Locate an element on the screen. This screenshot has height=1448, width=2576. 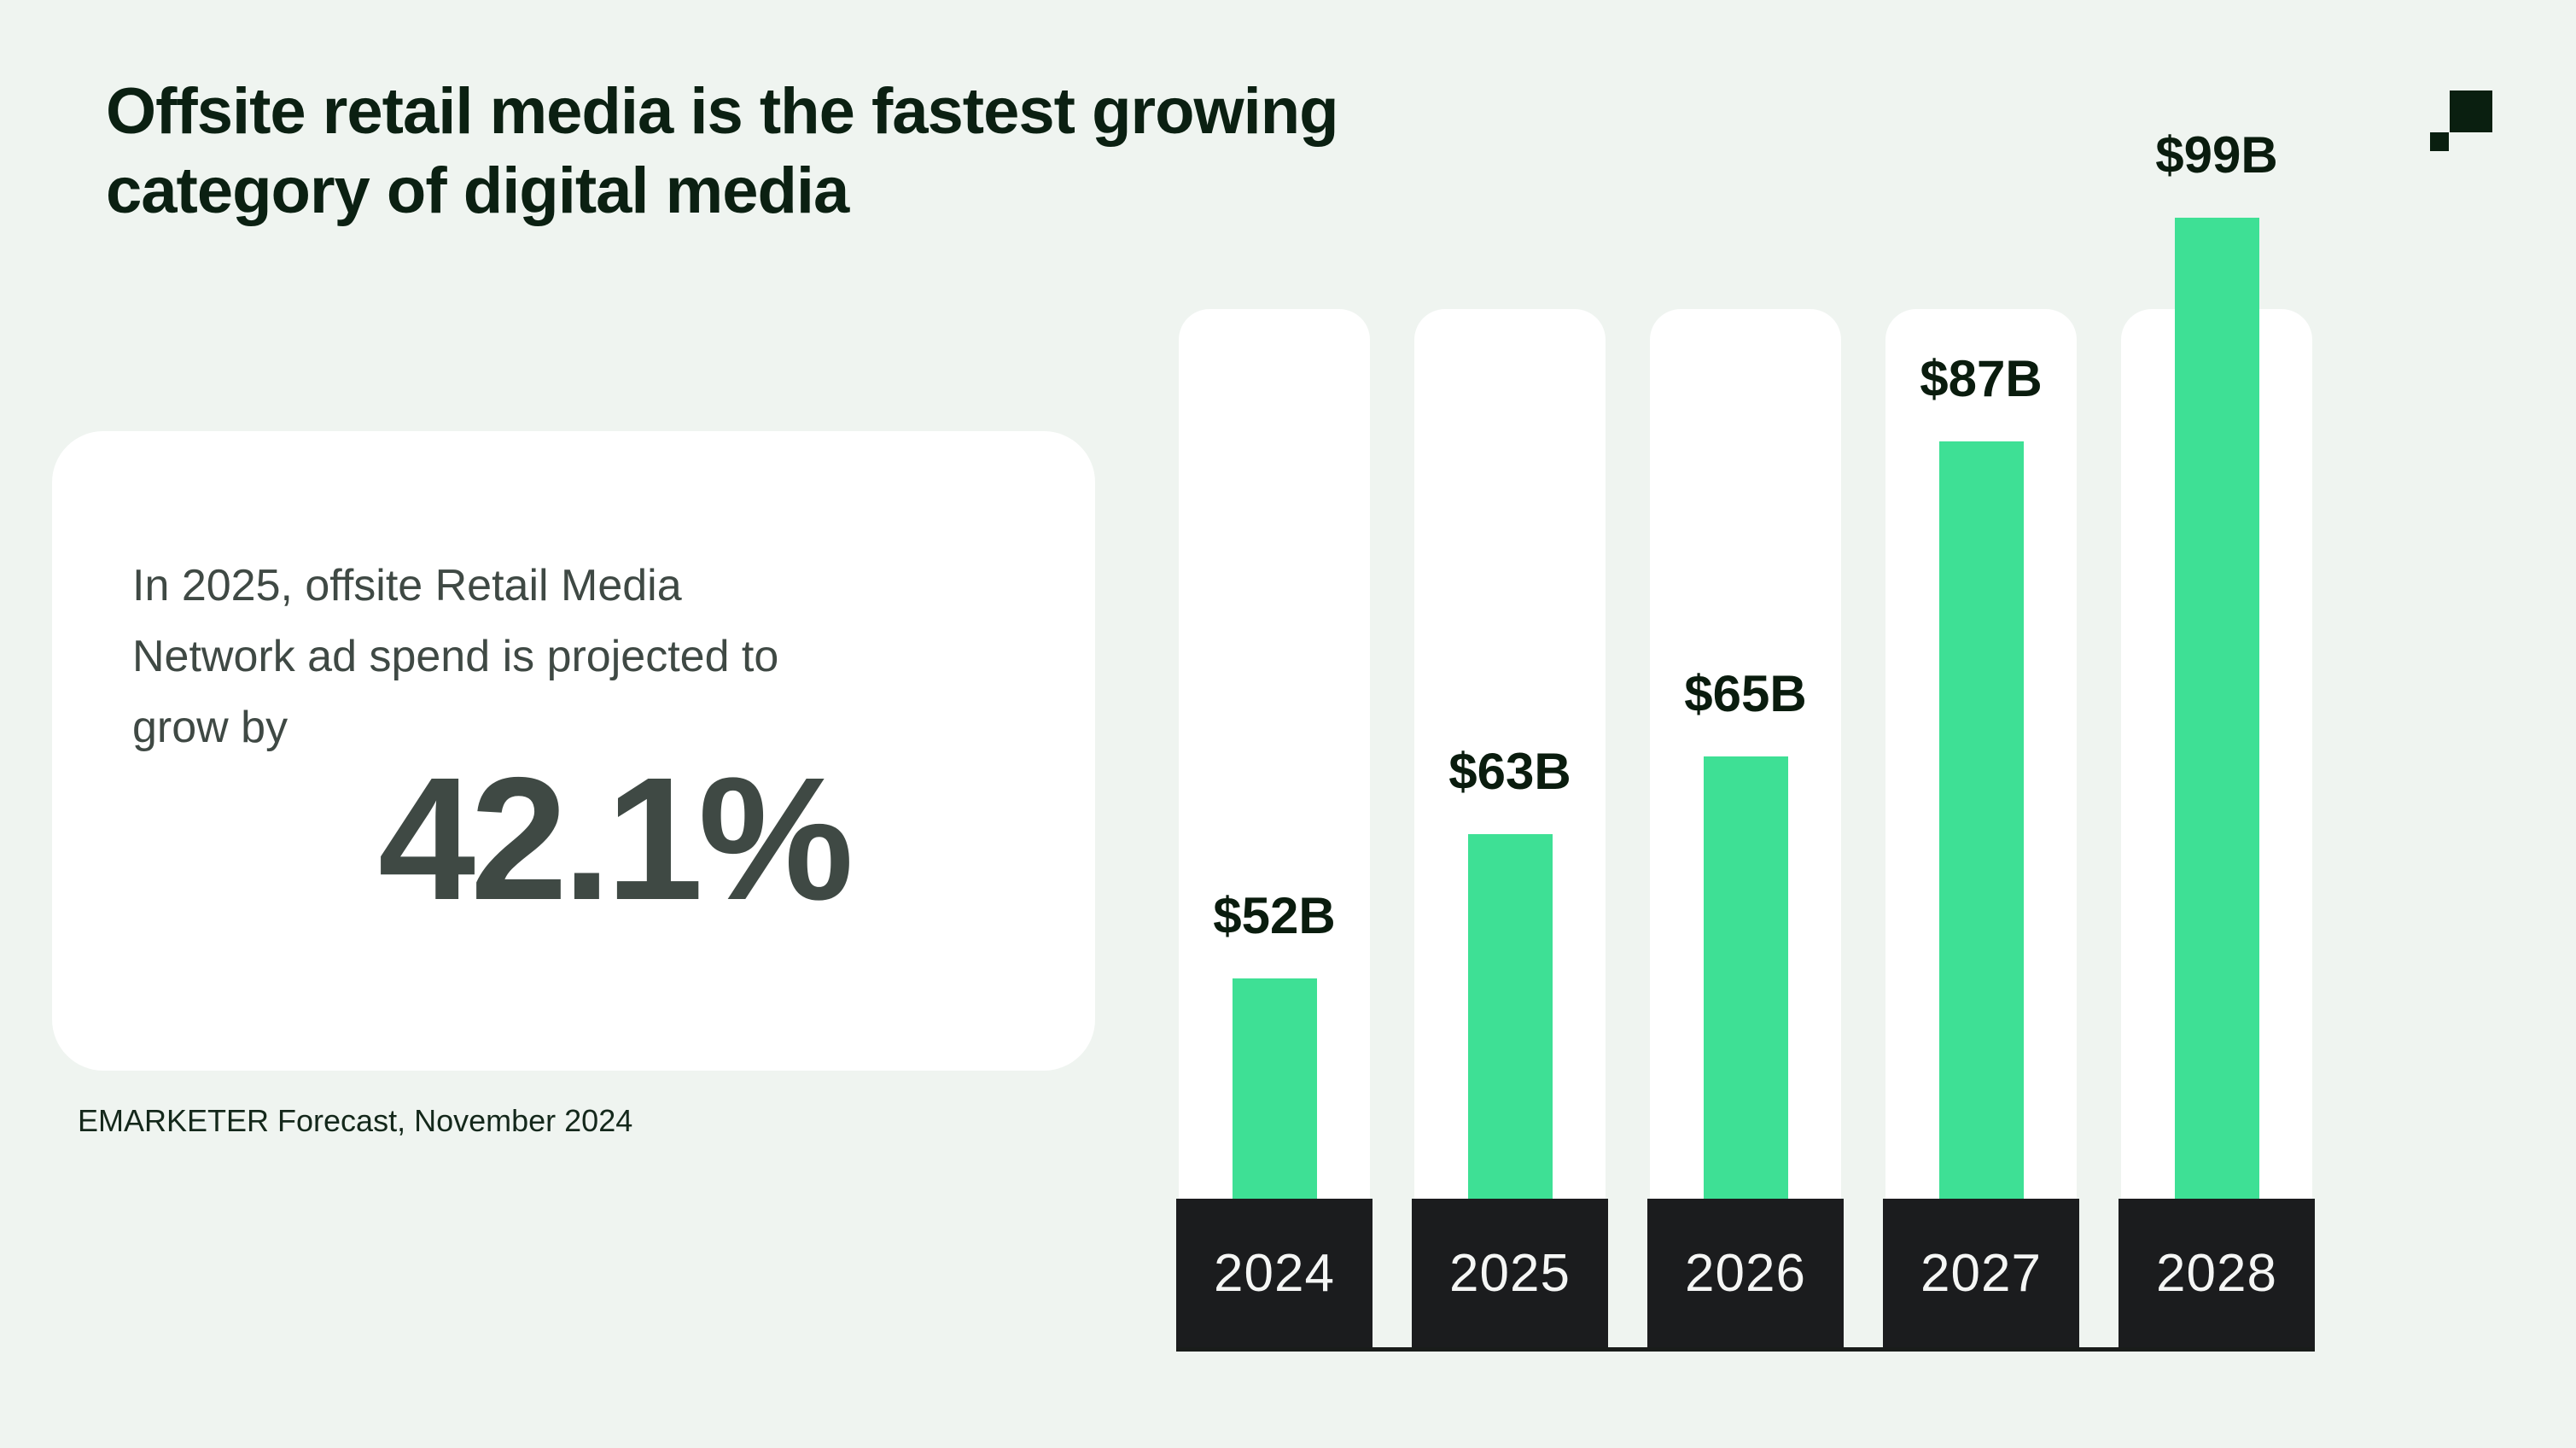
chart-value-label: $63B is located at coordinates (1509, 771).